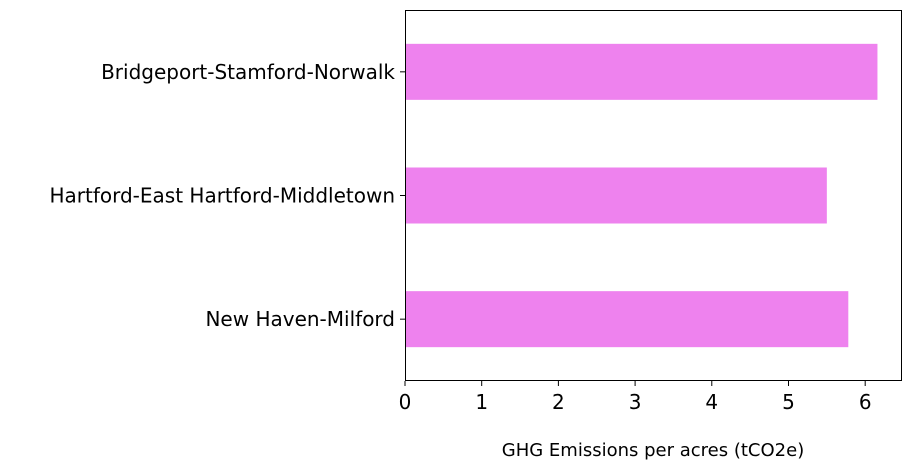  Describe the element at coordinates (481, 402) in the screenshot. I see `x-tick-label: 1` at that location.